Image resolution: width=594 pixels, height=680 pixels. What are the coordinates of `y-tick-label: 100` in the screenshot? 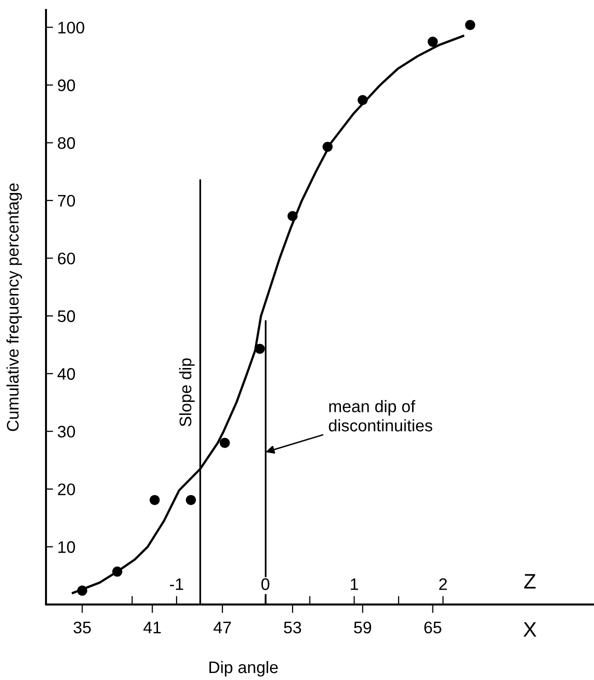 It's located at (71, 28).